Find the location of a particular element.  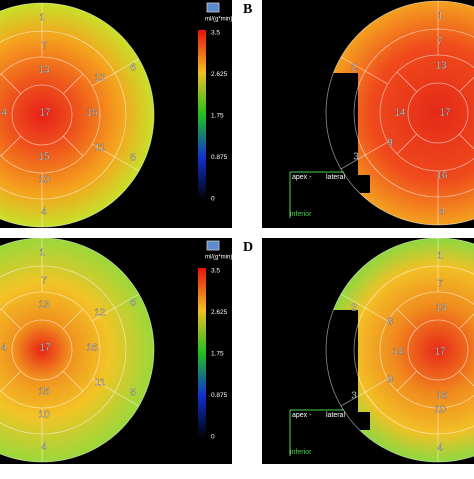

colorbar is located at coordinates (202, 353).